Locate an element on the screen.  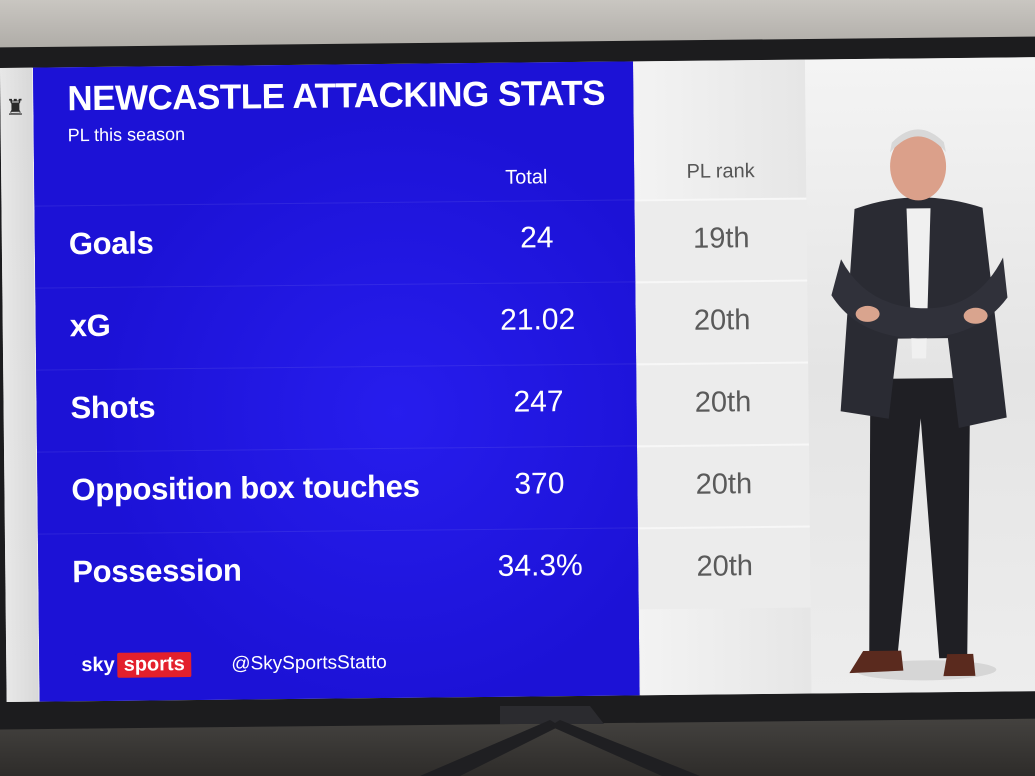
left-edge-strip: ♜ is located at coordinates (19, 384).